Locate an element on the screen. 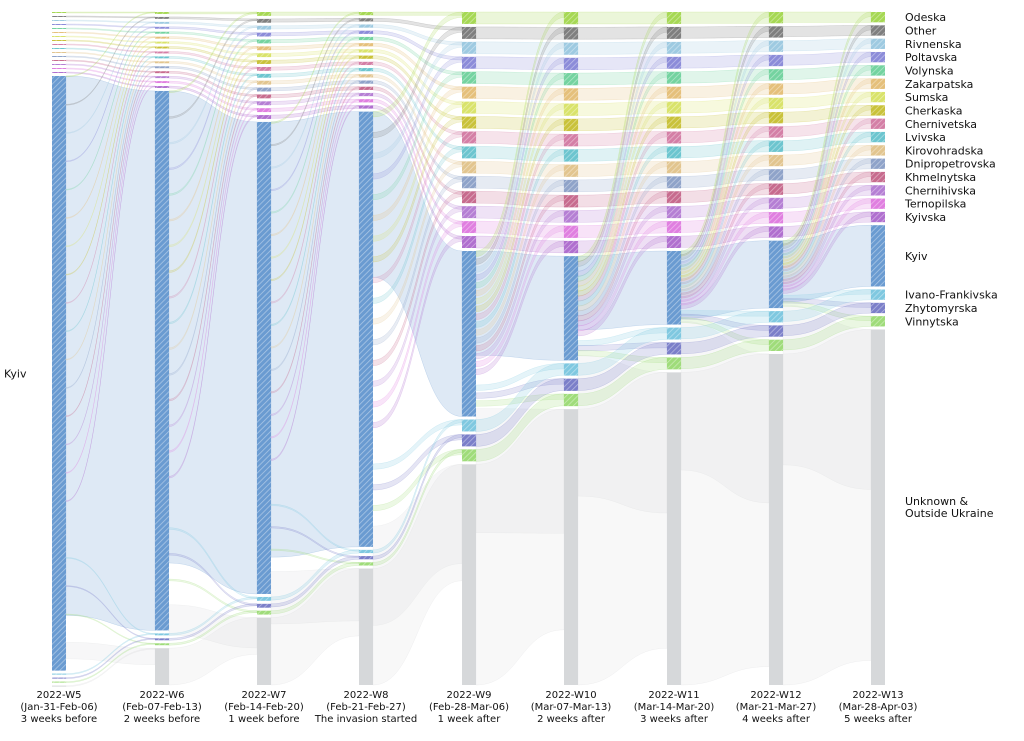 The image size is (1024, 741). node-hatch-volynska-w6 is located at coordinates (571, 79).